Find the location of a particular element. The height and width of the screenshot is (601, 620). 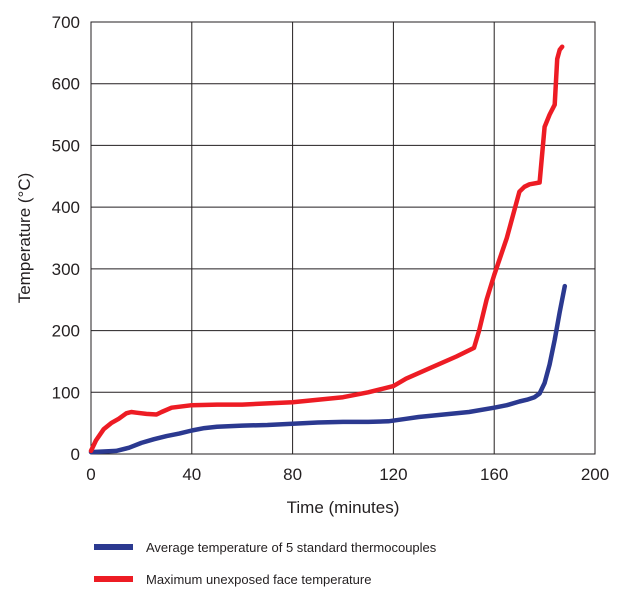

x-tick-label: 0 is located at coordinates (90, 474).